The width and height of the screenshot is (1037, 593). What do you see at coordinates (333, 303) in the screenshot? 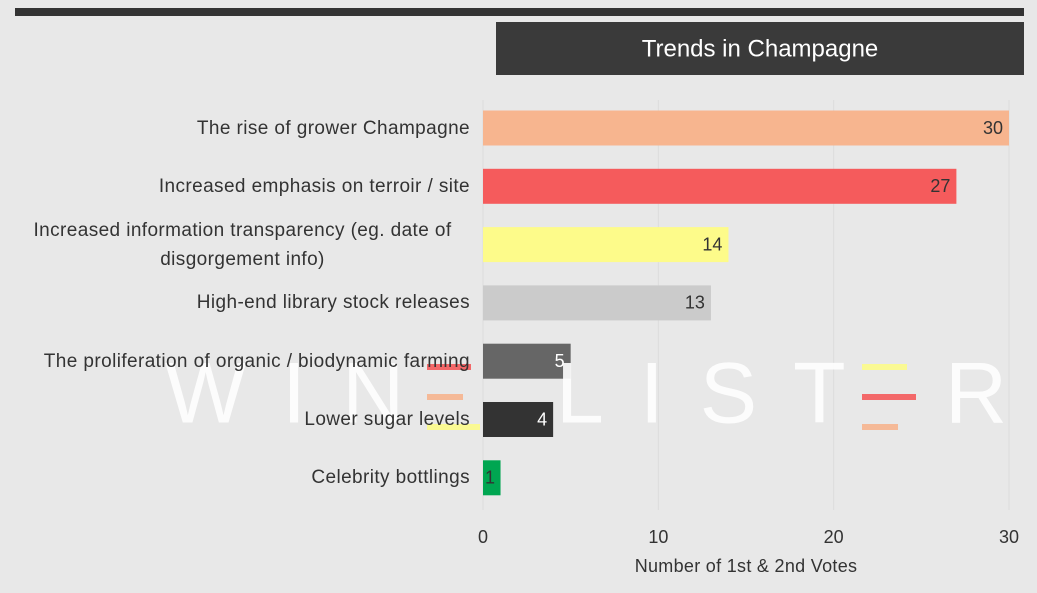
I see `category-text: High-end library stock releases` at bounding box center [333, 303].